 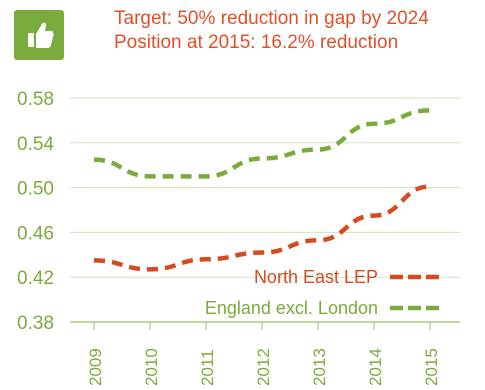 I want to click on legend-label: England excl. London, so click(x=291, y=308).